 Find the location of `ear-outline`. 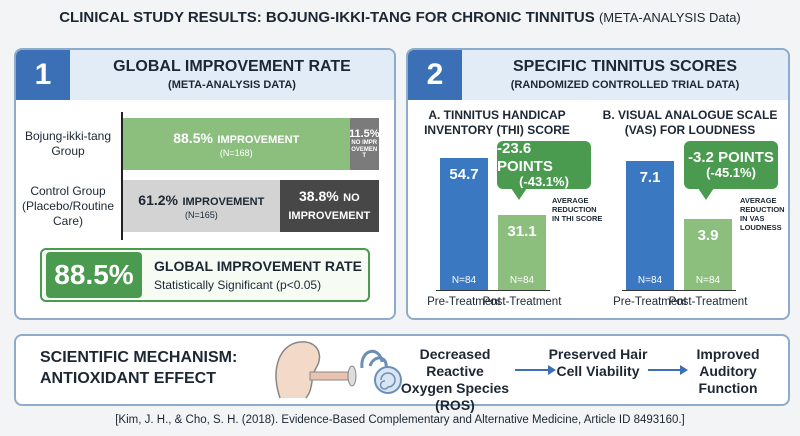

ear-outline is located at coordinates (298, 370).